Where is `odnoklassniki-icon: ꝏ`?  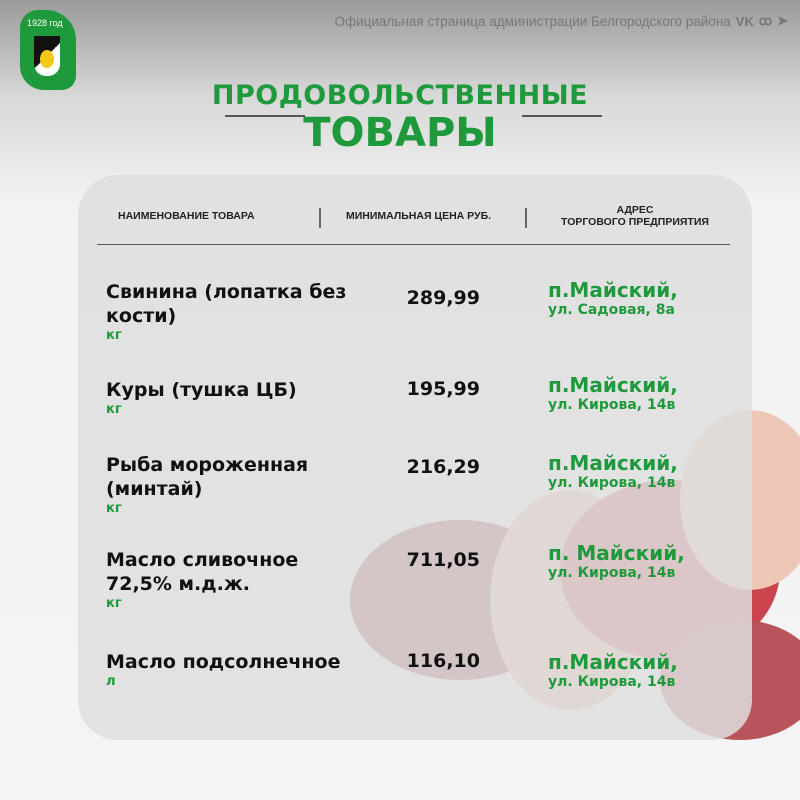 odnoklassniki-icon: ꝏ is located at coordinates (765, 20).